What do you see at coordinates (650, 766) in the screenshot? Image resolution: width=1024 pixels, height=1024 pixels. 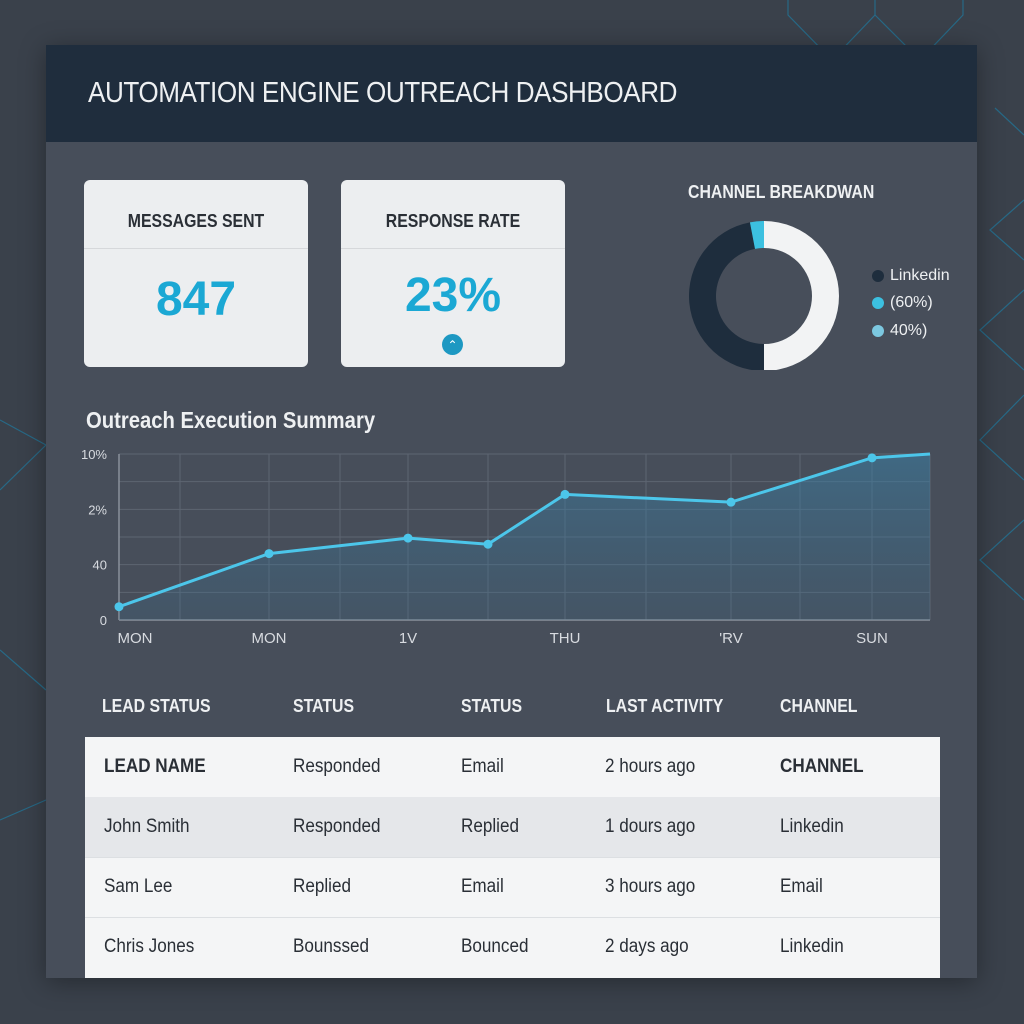 I see `cell: 2 hours ago` at bounding box center [650, 766].